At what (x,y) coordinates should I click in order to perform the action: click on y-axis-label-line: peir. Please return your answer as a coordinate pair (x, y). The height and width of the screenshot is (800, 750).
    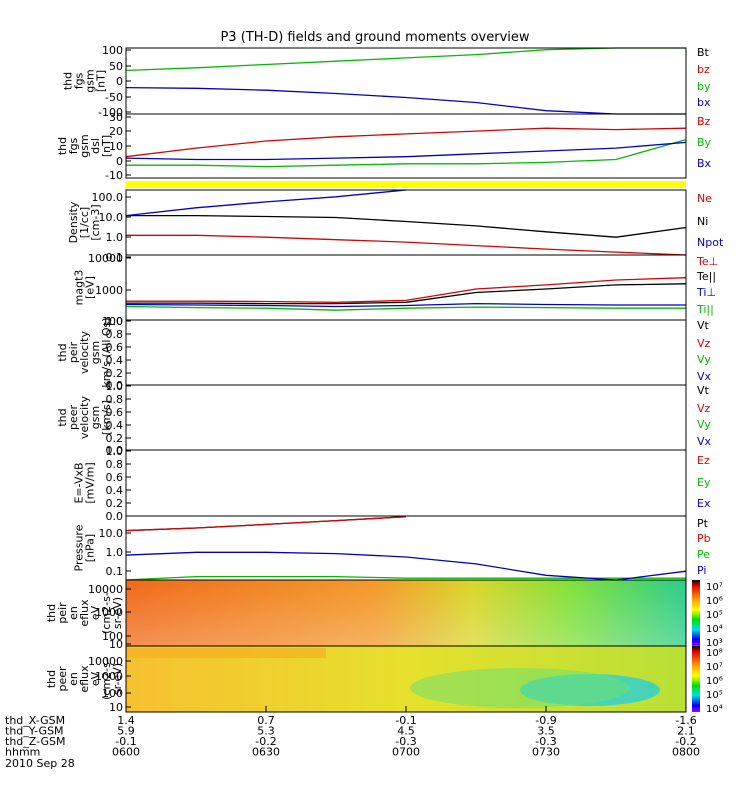
    Looking at the image, I should click on (62, 613).